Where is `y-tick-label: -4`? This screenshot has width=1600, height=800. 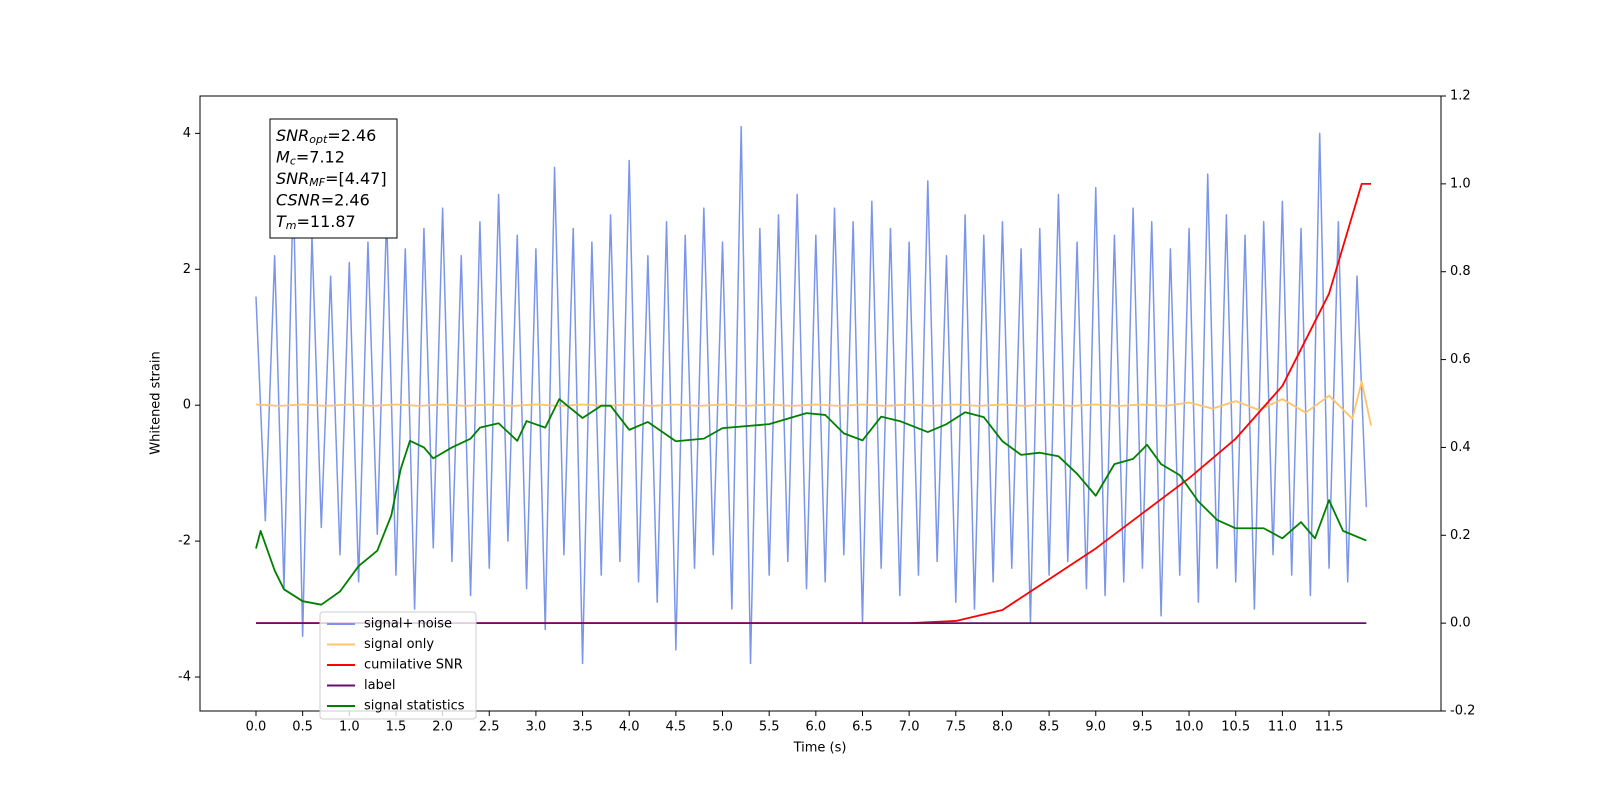
y-tick-label: -4 is located at coordinates (184, 677).